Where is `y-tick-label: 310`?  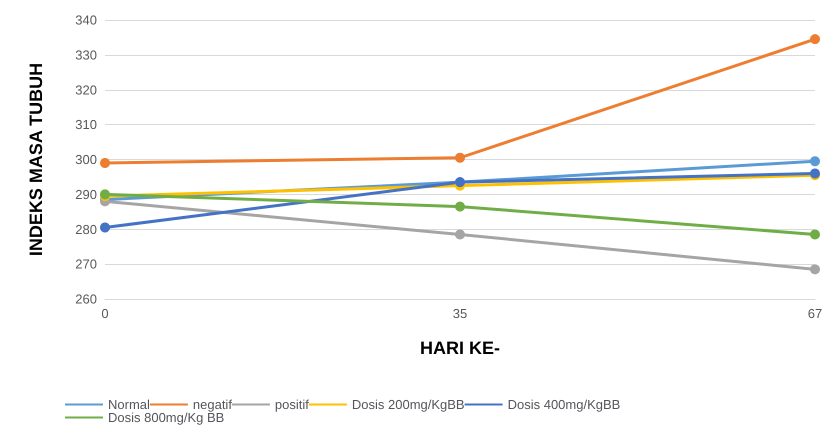 y-tick-label: 310 is located at coordinates (86, 124).